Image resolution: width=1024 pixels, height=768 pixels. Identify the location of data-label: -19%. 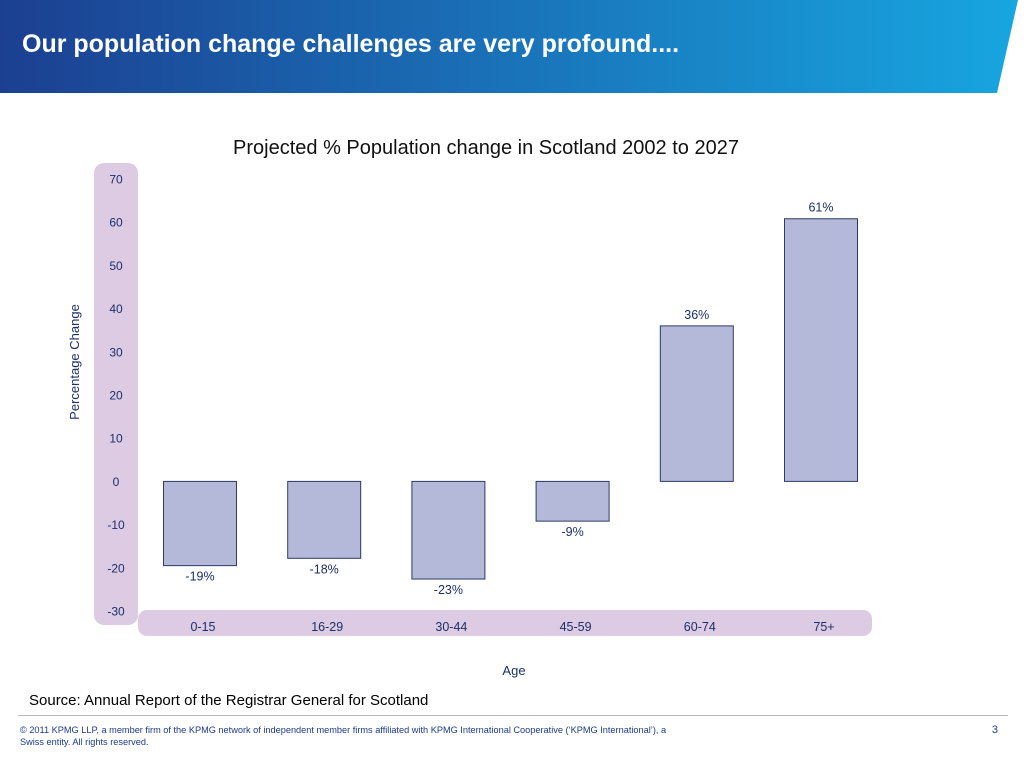
(199, 577).